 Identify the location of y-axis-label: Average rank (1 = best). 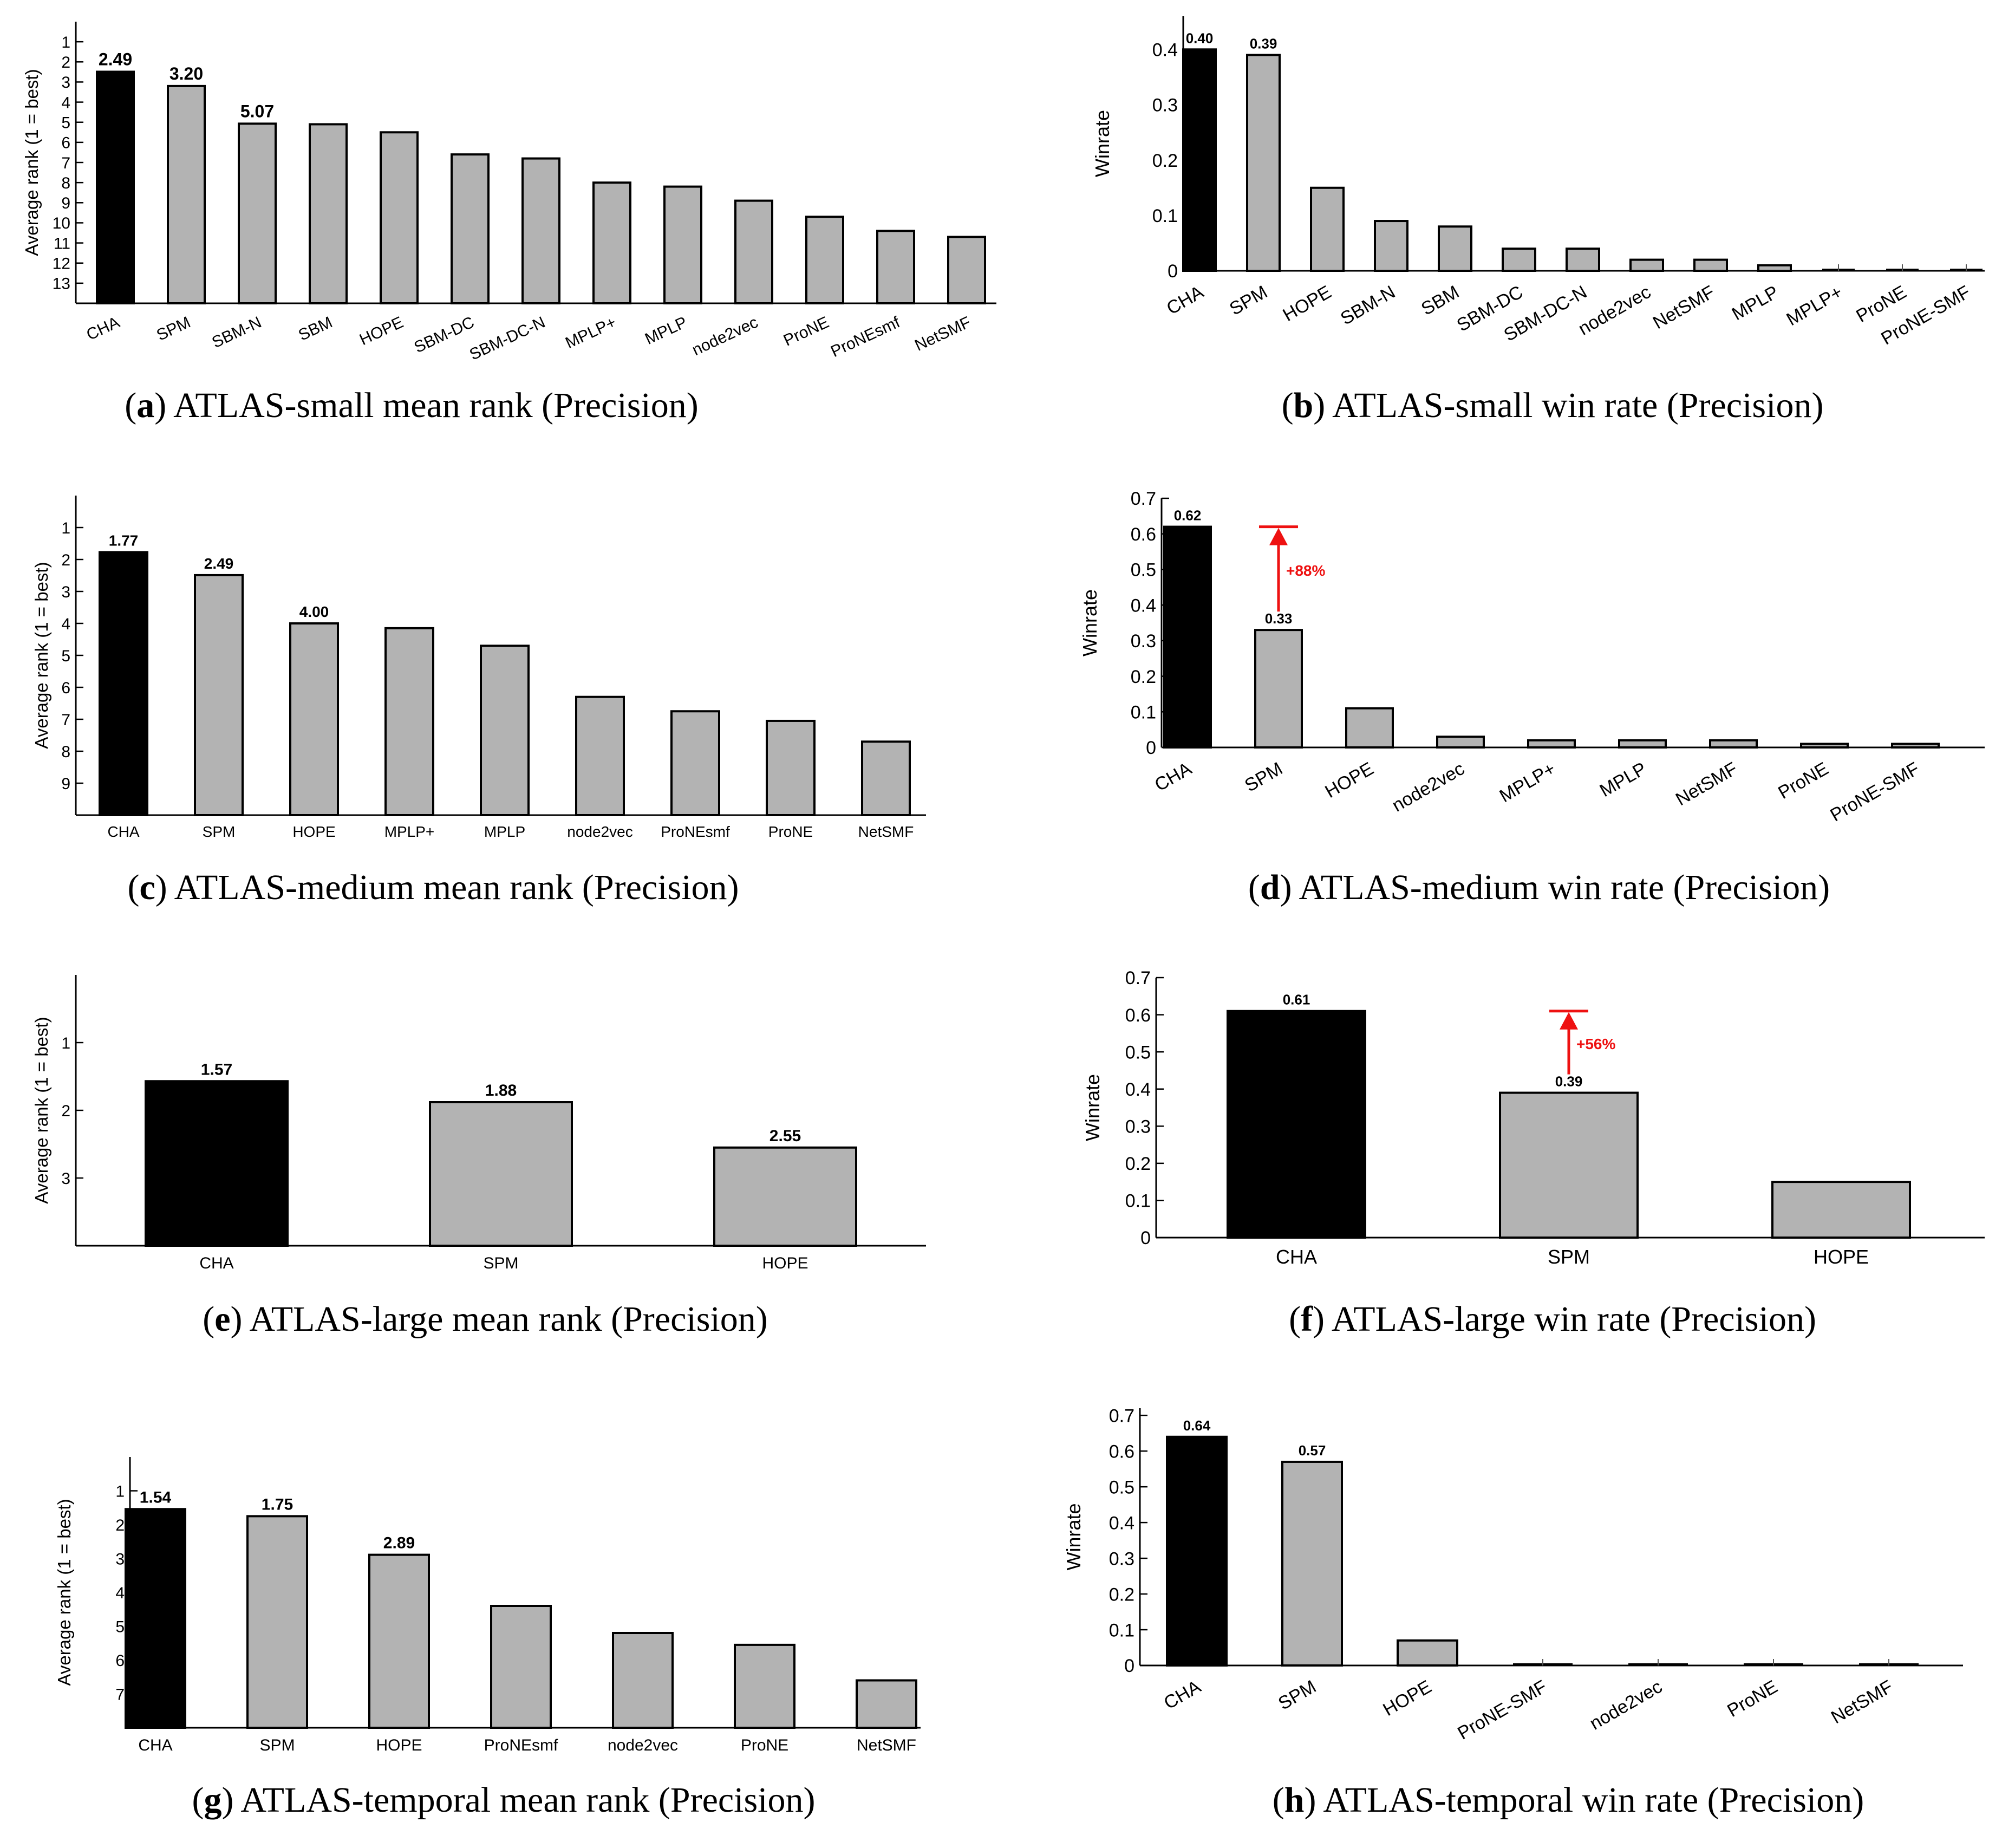
(41, 655).